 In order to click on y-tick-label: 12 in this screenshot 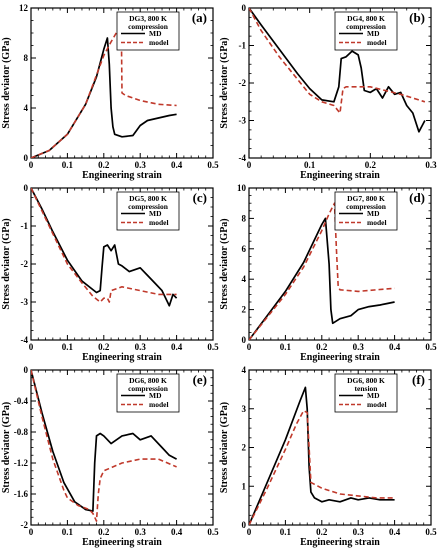, I will do `click(24, 8)`.